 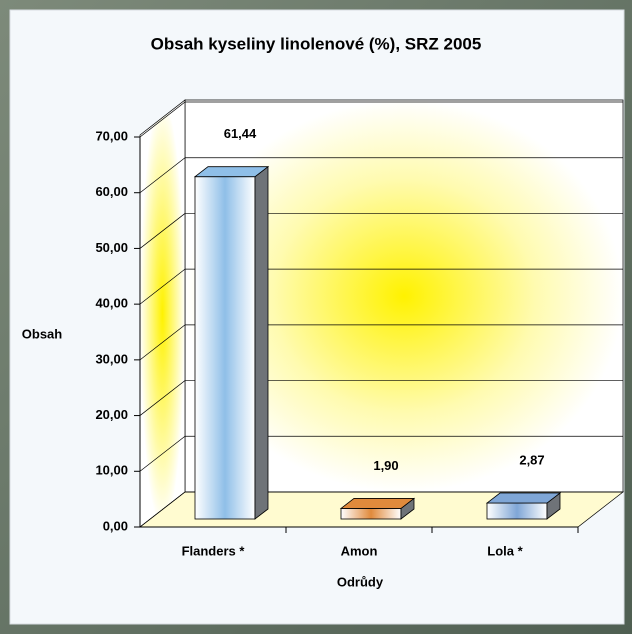 I want to click on y-tick-label: 70,00, so click(x=111, y=135).